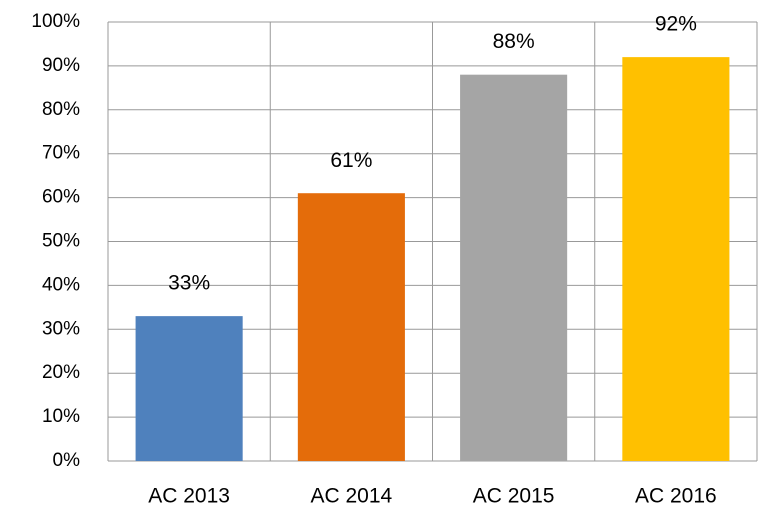 The width and height of the screenshot is (759, 512). Describe the element at coordinates (676, 496) in the screenshot. I see `x-tick-label: AC 2016` at that location.